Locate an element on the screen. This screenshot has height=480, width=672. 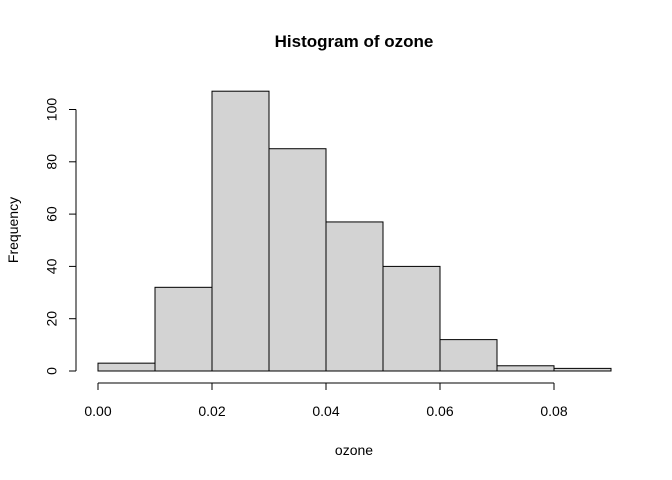
x-tick-label: 0.06 is located at coordinates (439, 411).